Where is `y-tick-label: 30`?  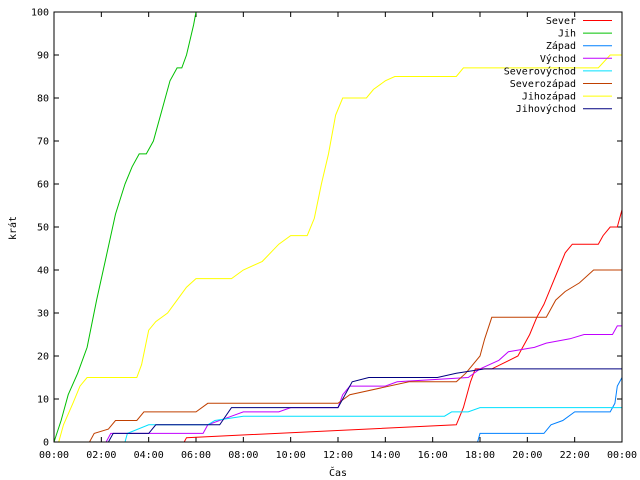
y-tick-label: 30 is located at coordinates (43, 314).